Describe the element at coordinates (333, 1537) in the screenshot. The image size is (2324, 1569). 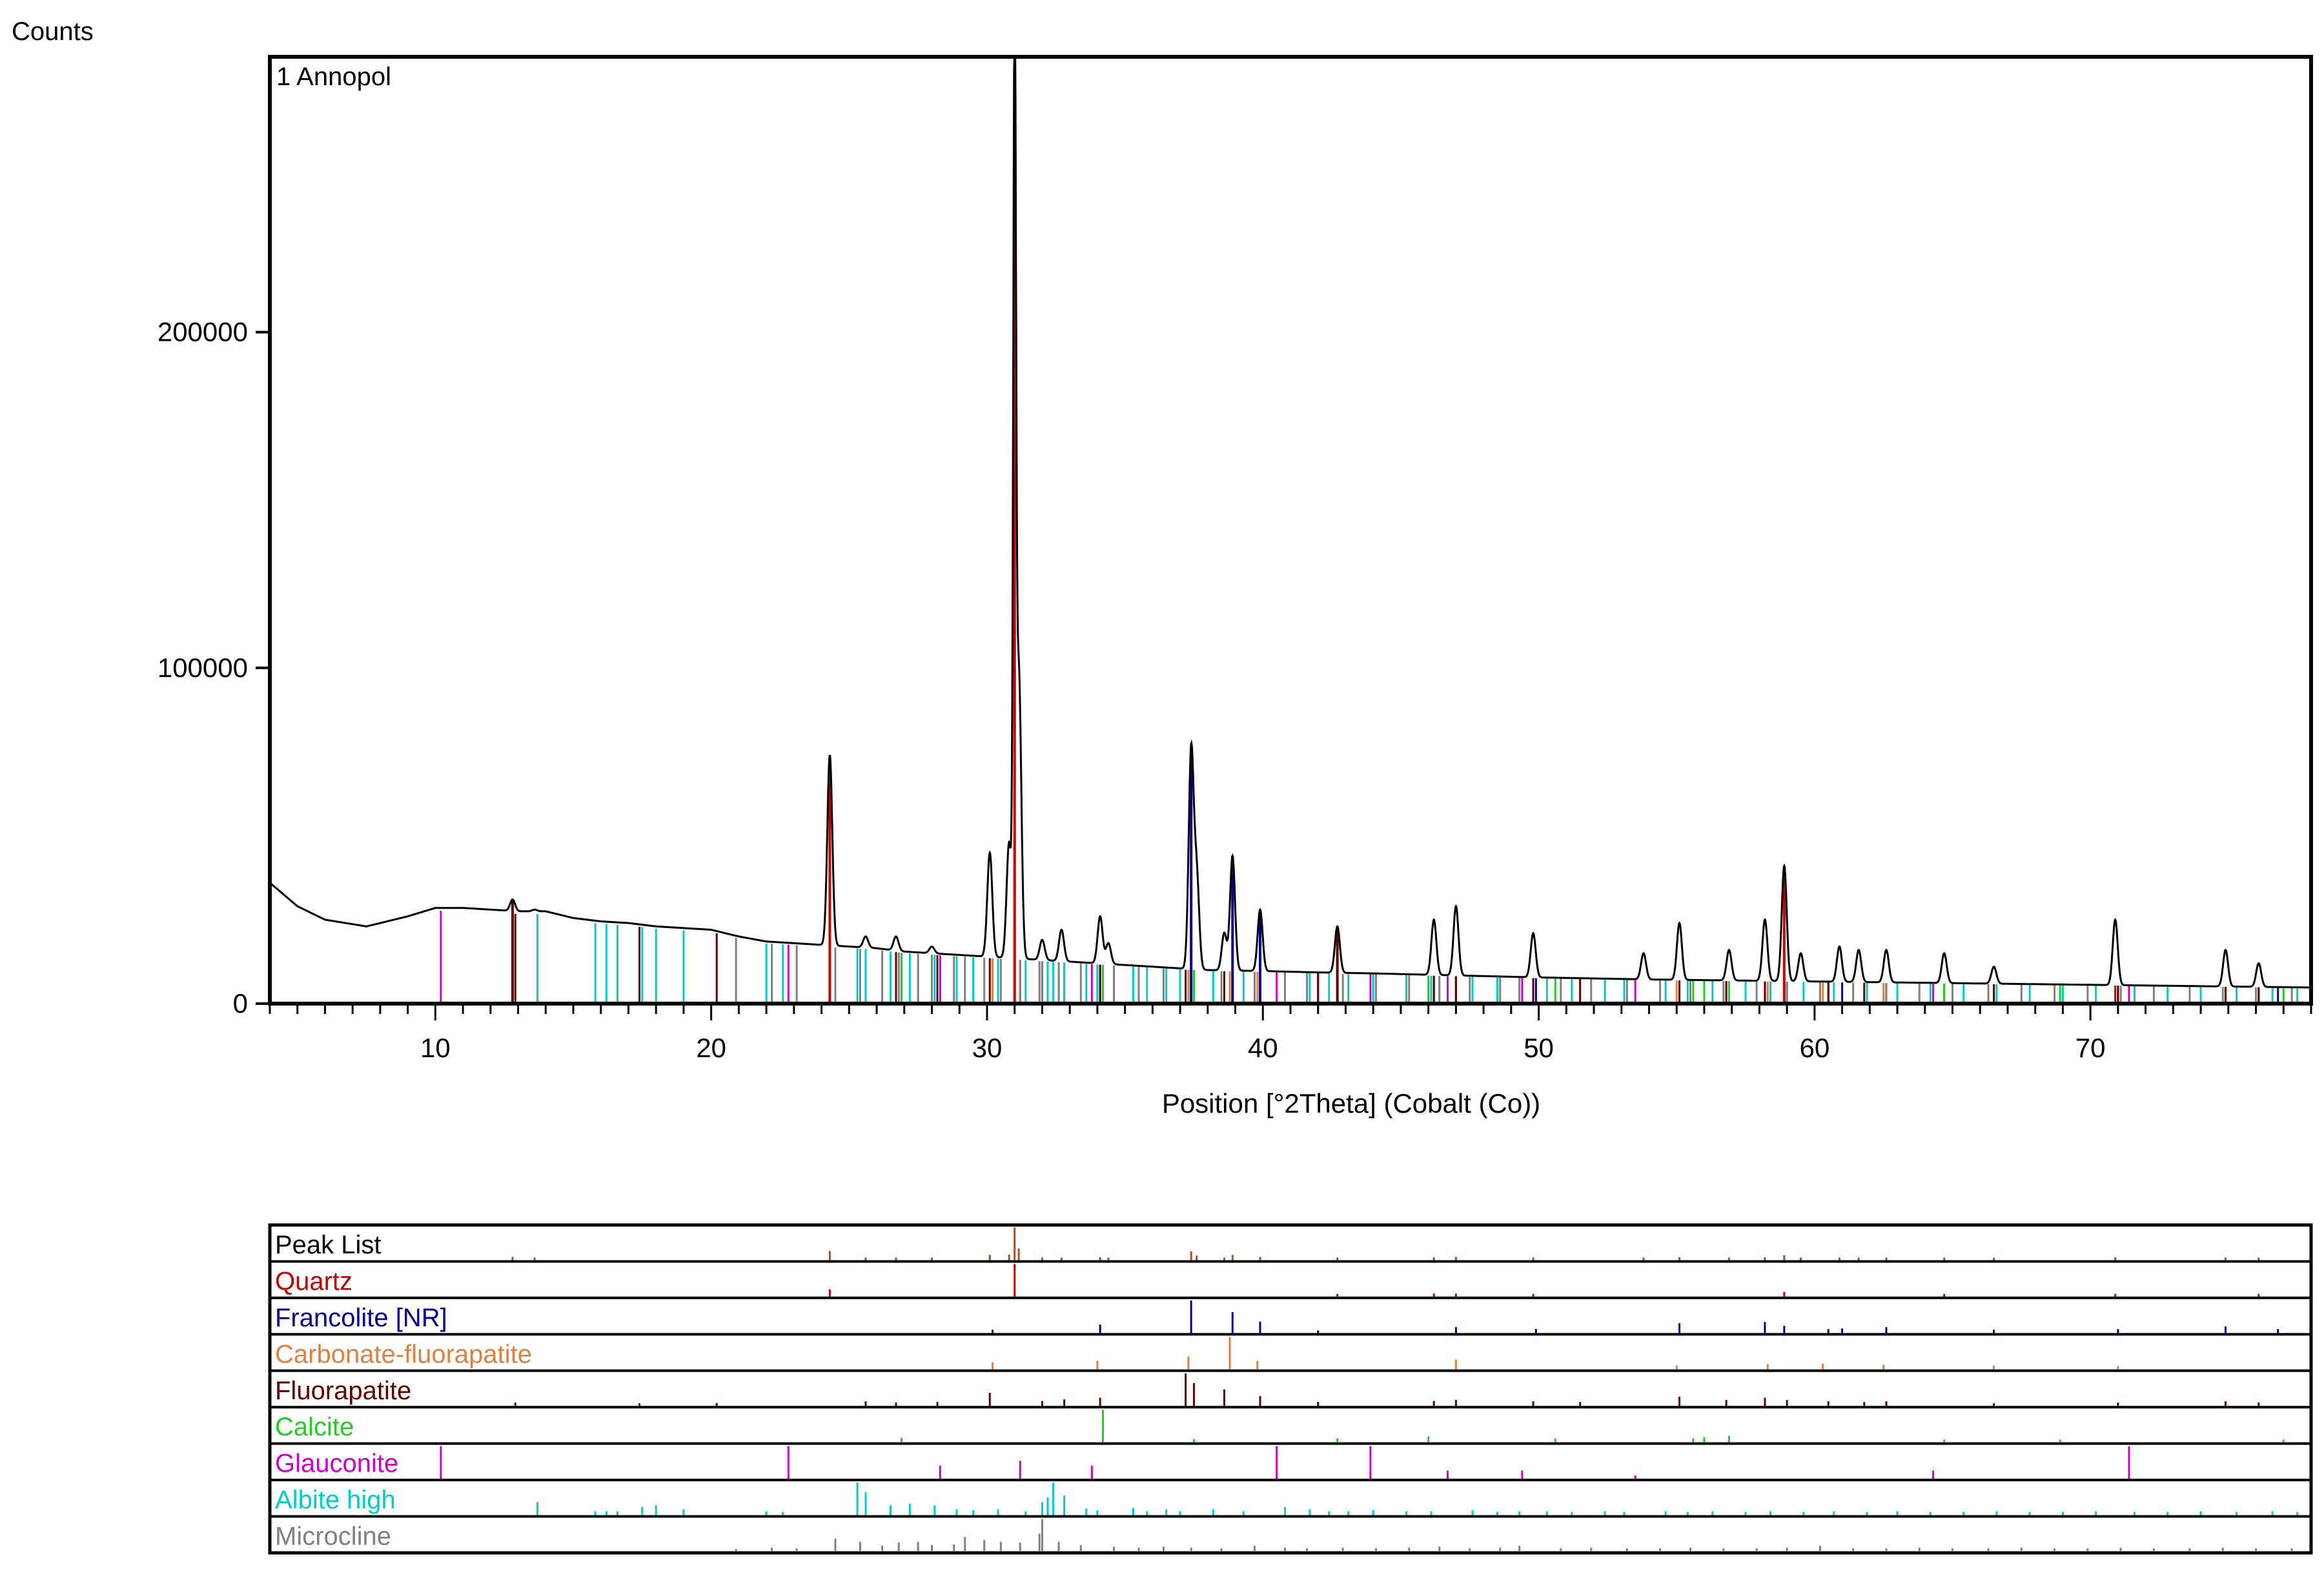
I see `lane-label-microcline: Microcline` at that location.